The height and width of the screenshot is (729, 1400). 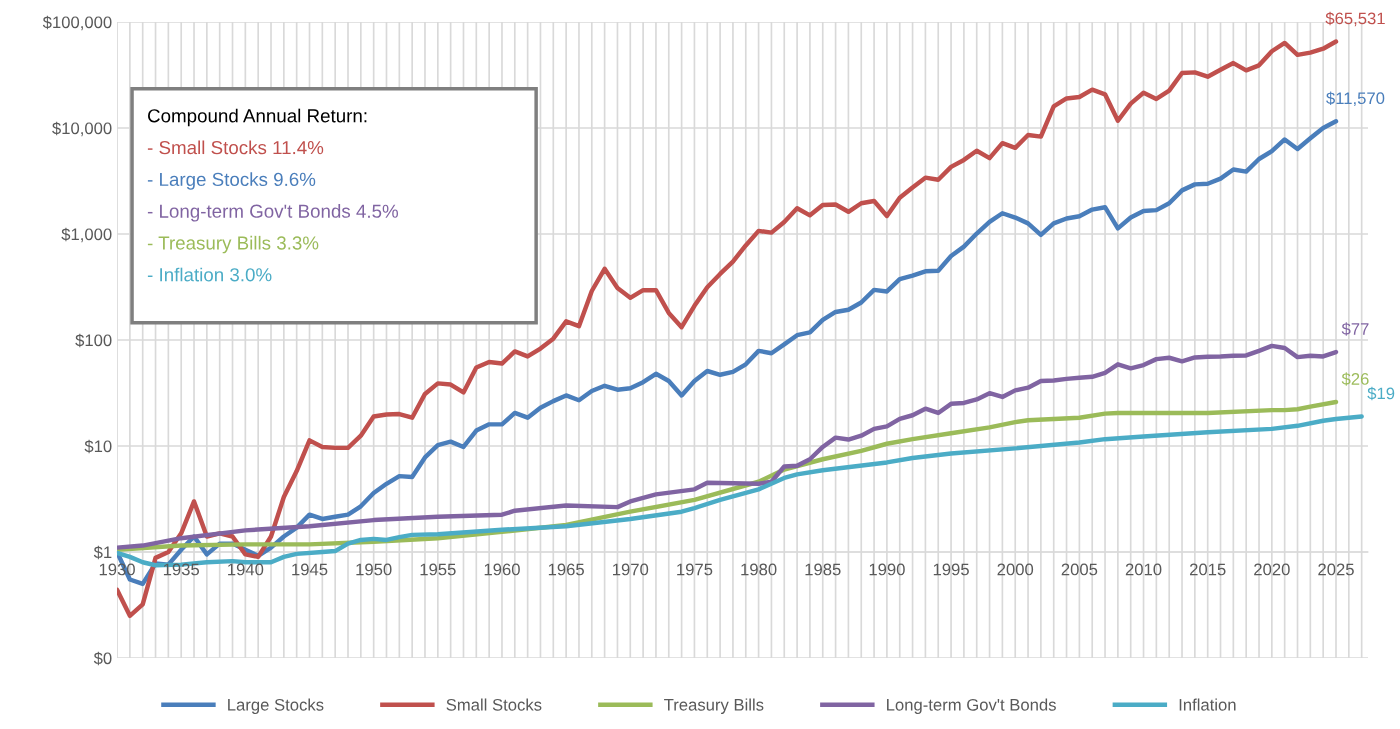 I want to click on data-label: $26, so click(x=1355, y=379).